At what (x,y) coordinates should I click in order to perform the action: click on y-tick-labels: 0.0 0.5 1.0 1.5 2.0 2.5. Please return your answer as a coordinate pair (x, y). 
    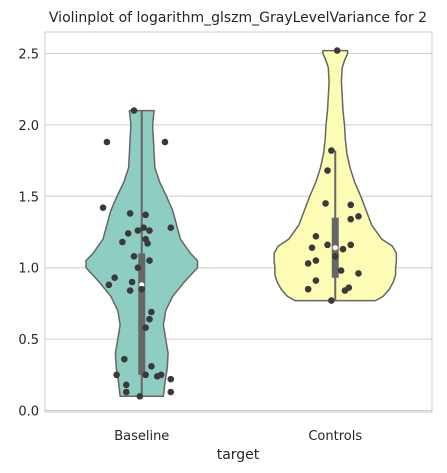
    Looking at the image, I should click on (28, 233).